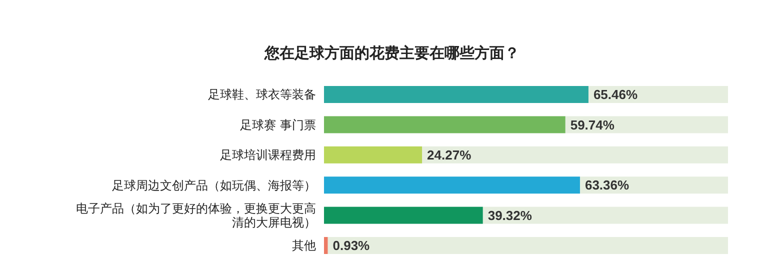  I want to click on data-label: 65.46%, so click(615, 94).